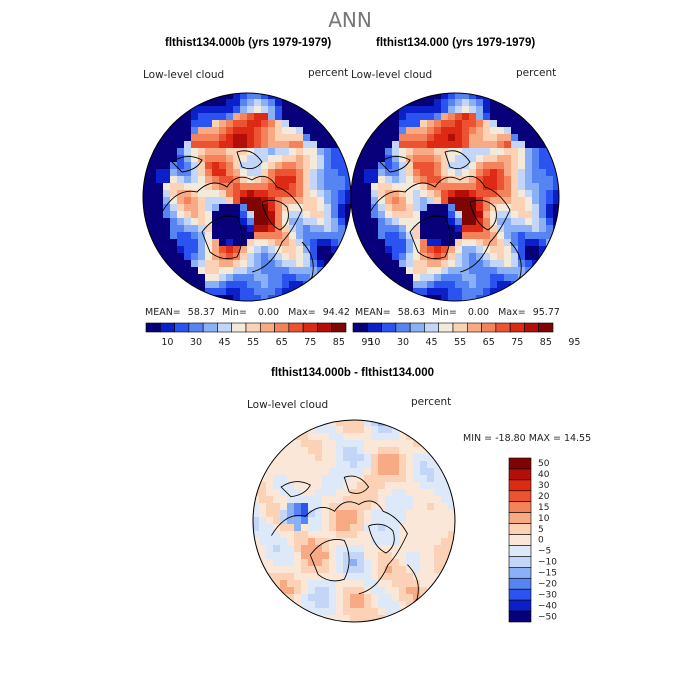 This screenshot has width=700, height=700. What do you see at coordinates (547, 584) in the screenshot?
I see `panel3-colorbar-tick-label: −20` at bounding box center [547, 584].